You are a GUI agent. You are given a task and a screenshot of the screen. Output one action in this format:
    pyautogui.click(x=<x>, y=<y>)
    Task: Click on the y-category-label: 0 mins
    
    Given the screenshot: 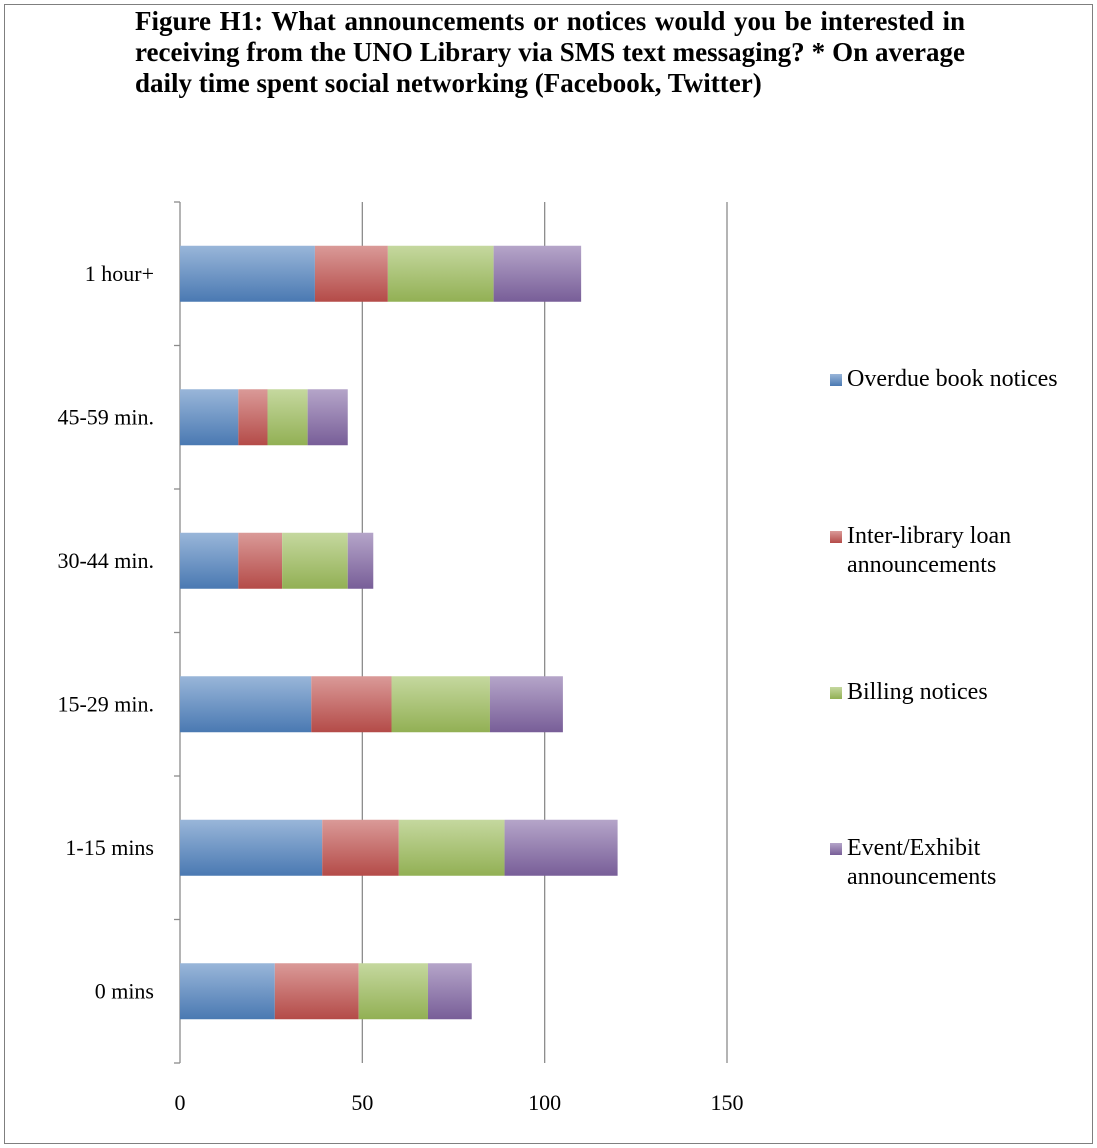 What is the action you would take?
    pyautogui.click(x=124, y=990)
    